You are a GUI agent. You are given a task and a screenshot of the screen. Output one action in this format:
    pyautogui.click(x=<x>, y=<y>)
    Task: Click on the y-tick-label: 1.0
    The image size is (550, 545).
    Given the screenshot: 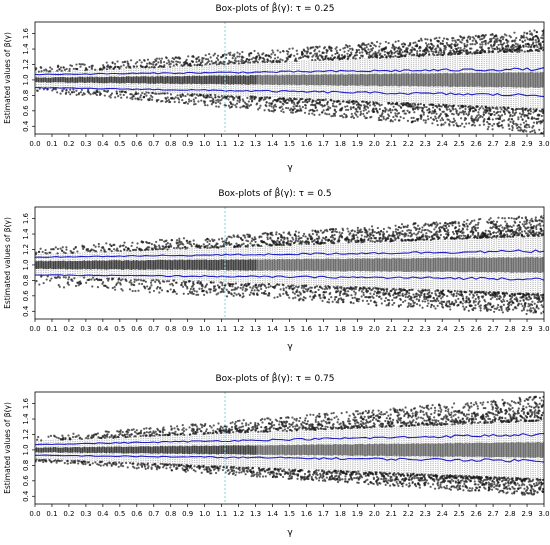 What is the action you would take?
    pyautogui.click(x=26, y=79)
    